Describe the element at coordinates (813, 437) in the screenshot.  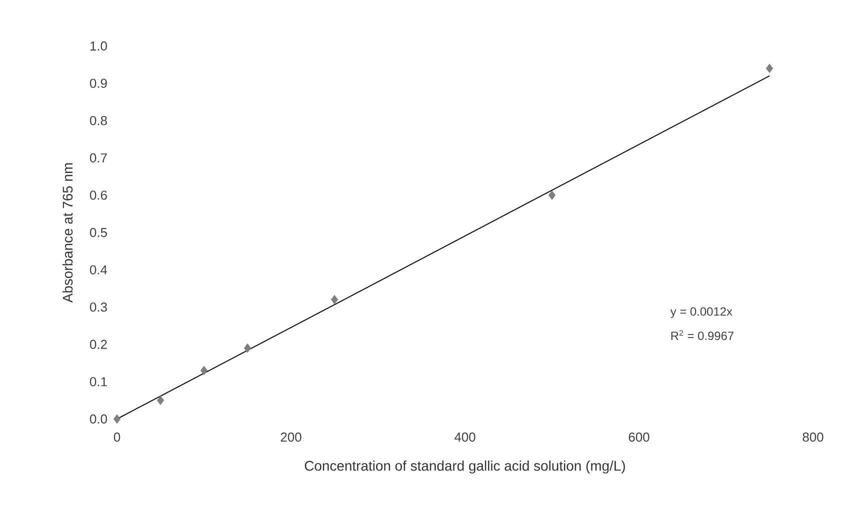
I see `x-tick-label: 800` at that location.